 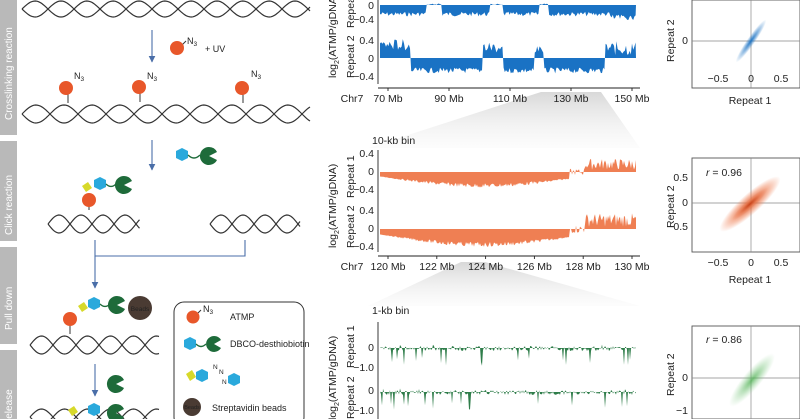 I want to click on ytick-top-r1-1: −0.4, so click(x=363, y=20).